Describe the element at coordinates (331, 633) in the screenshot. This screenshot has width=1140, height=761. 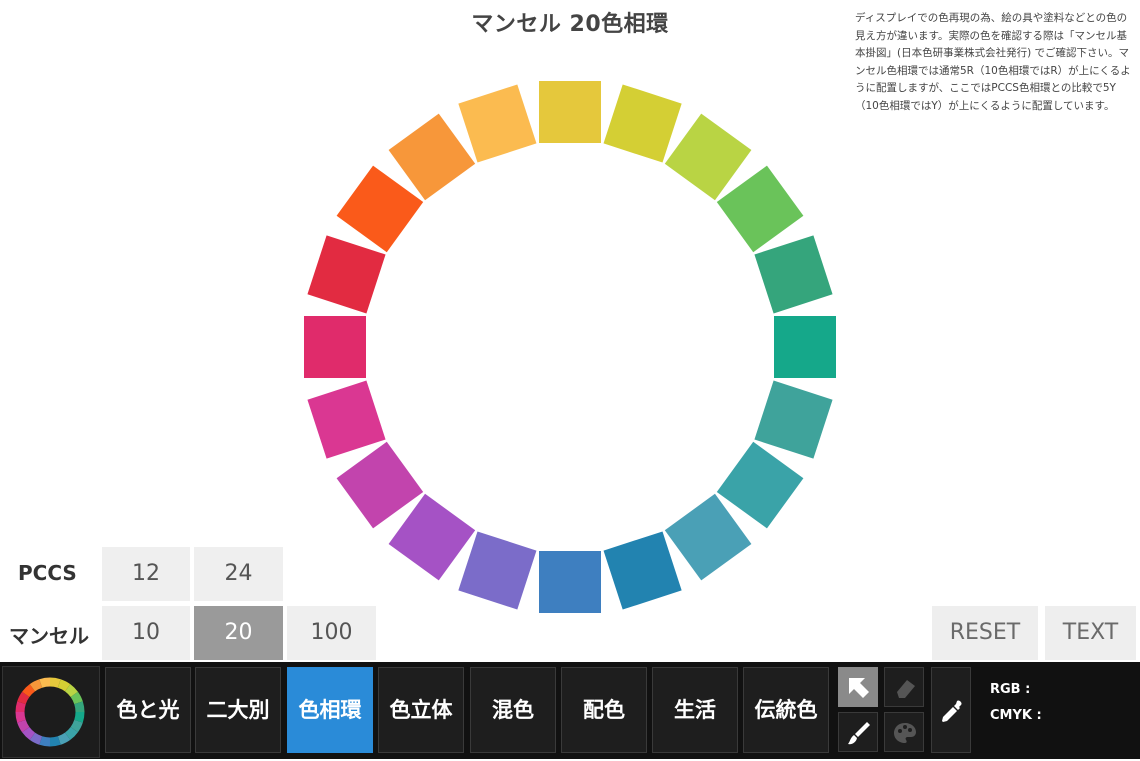
I see `munsell-100-button: 100` at that location.